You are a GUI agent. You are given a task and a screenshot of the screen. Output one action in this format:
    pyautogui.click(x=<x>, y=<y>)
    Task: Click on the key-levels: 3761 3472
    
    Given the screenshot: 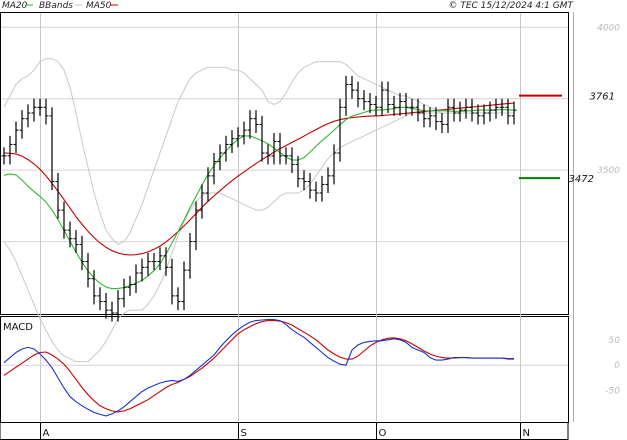 What is the action you would take?
    pyautogui.click(x=567, y=138)
    